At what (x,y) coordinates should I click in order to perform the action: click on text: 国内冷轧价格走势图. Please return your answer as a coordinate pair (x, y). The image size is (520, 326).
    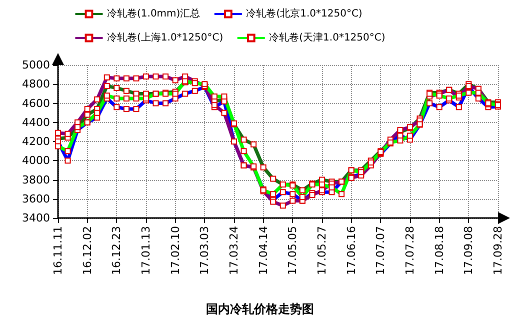
    Looking at the image, I should click on (260, 309).